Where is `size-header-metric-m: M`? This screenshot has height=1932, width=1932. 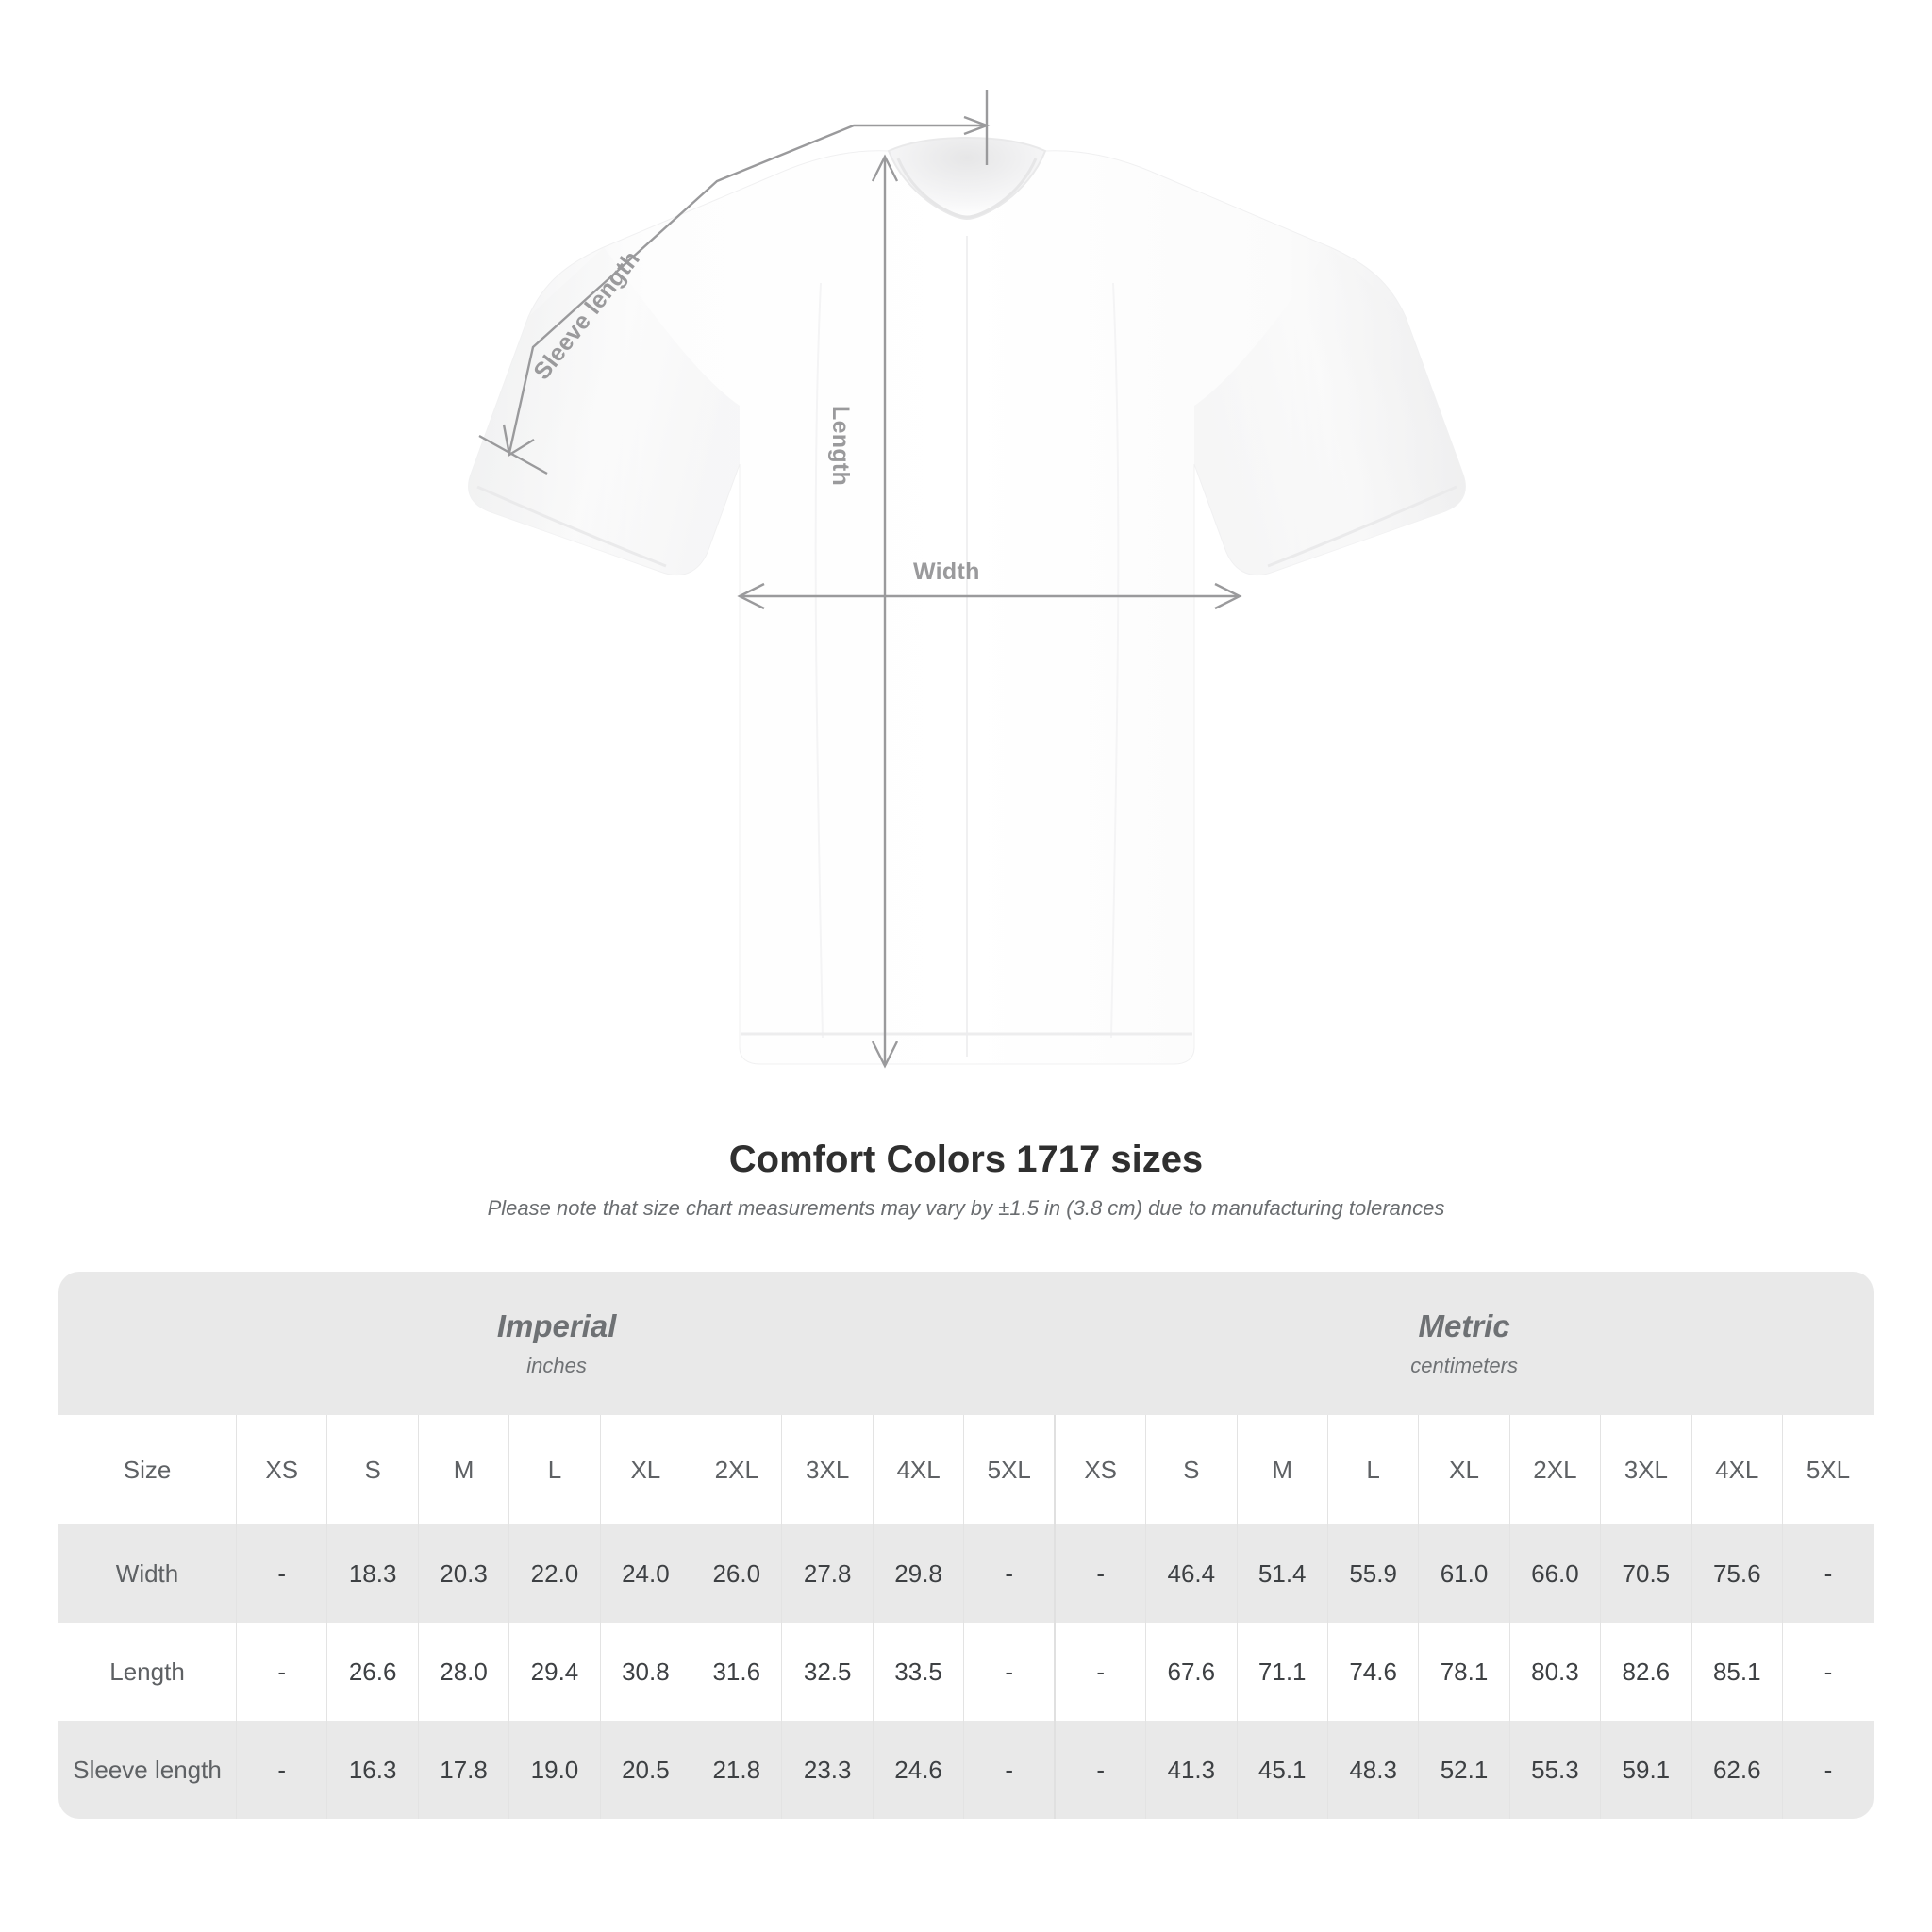
size-header-metric-m: M is located at coordinates (1282, 1469).